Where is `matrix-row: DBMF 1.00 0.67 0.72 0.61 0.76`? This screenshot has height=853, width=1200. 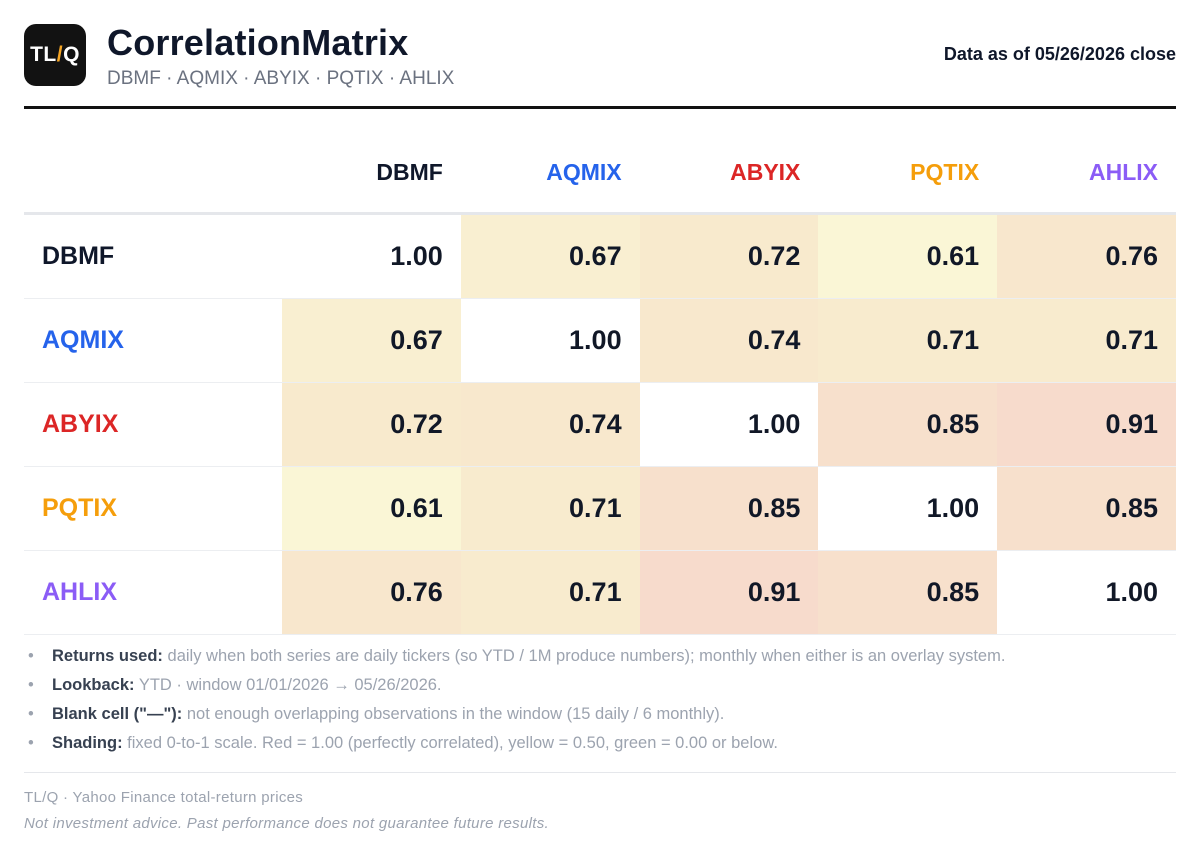
matrix-row: DBMF 1.00 0.67 0.72 0.61 0.76 is located at coordinates (600, 256).